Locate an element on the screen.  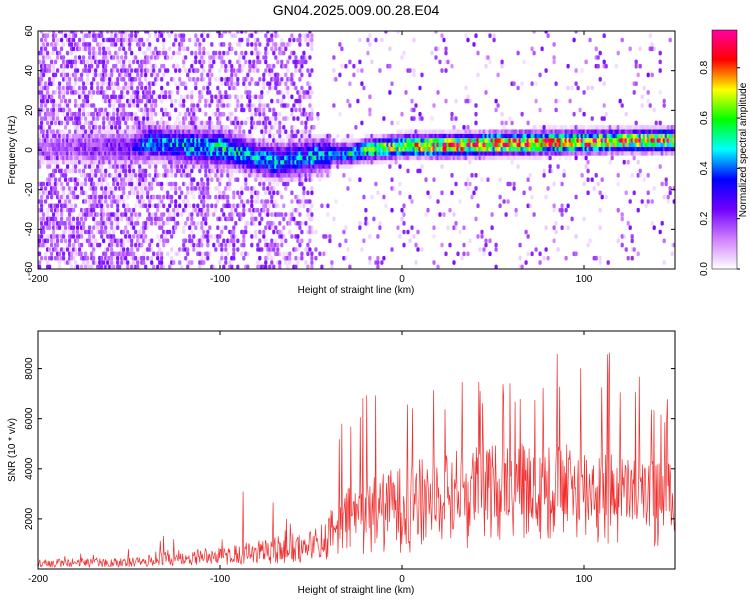
figure-title: GN04.2025.009.00.28.E04 is located at coordinates (356, 10).